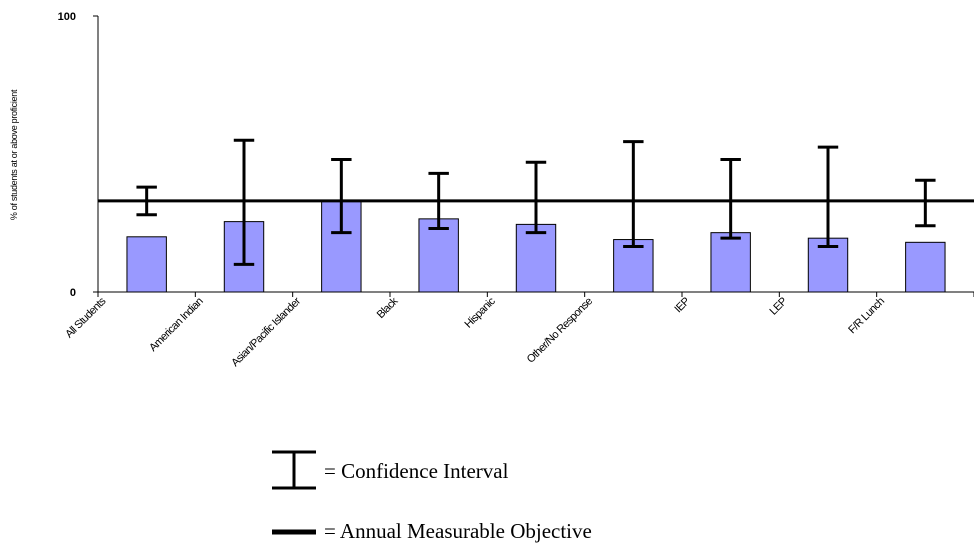 This screenshot has width=974, height=545. Describe the element at coordinates (67, 17) in the screenshot. I see `y-tick-label: 100` at that location.